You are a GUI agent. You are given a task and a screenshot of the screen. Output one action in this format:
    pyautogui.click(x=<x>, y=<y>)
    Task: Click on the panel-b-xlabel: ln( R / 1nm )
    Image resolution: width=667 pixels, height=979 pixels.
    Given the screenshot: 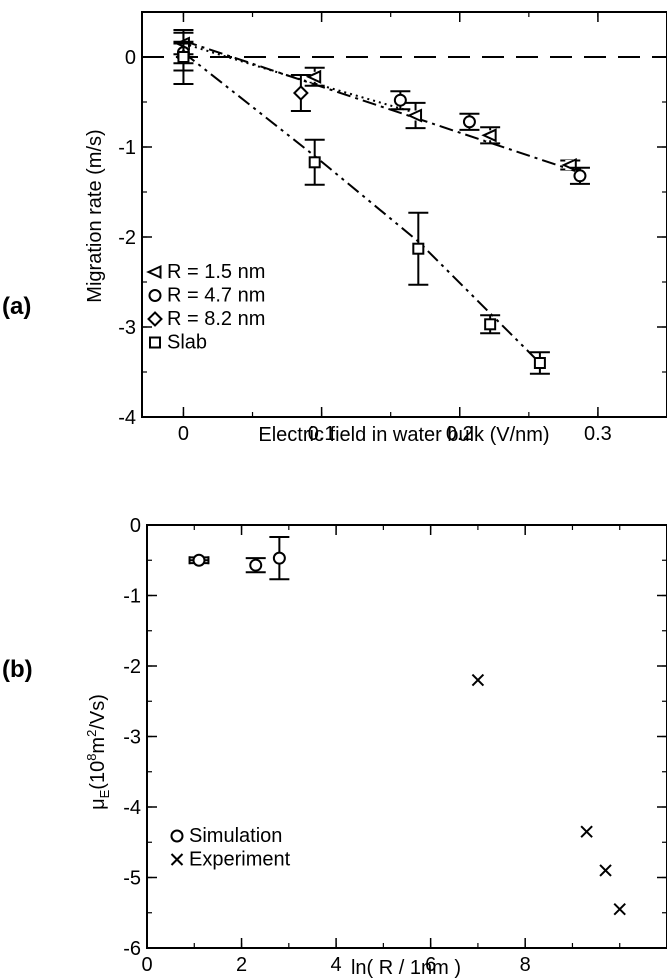 What is the action you would take?
    pyautogui.click(x=406, y=968)
    